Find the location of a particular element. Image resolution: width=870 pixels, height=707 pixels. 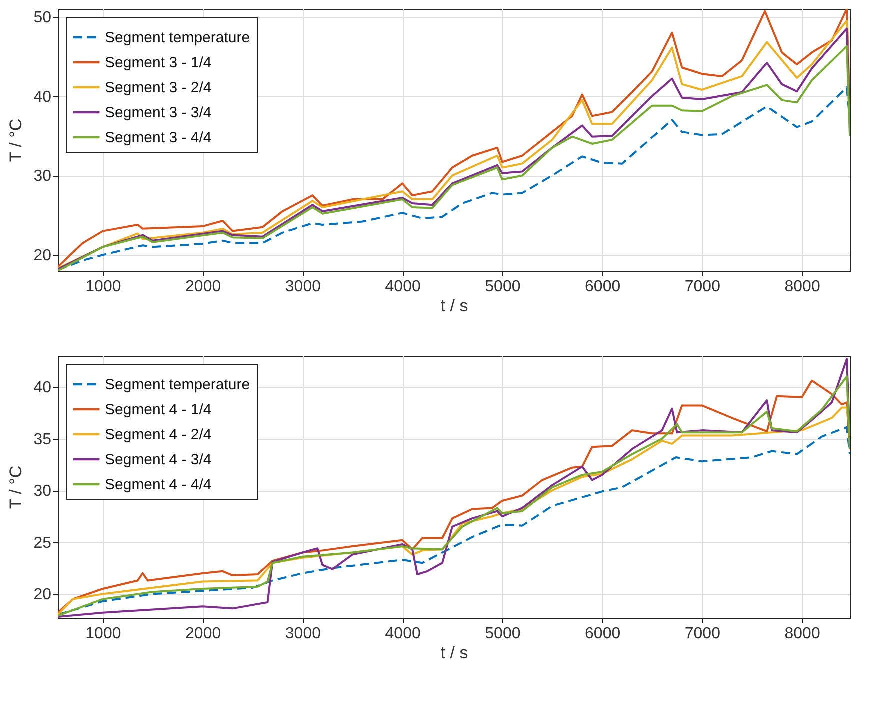

legend-label: Segment 4 - 3/4 is located at coordinates (158, 460).